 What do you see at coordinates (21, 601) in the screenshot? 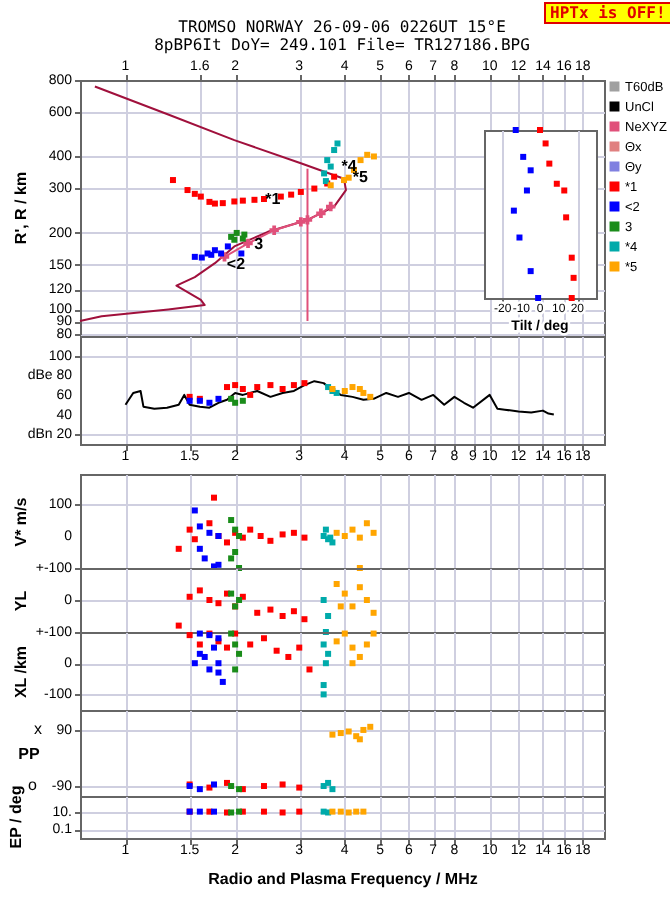
I see `y-axis-title: YL` at bounding box center [21, 601].